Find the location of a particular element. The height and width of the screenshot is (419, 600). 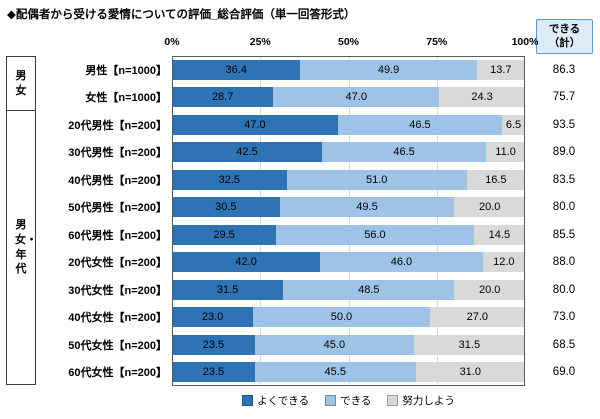

bar-track: 29.5 56.0 14.5 is located at coordinates (348, 234).